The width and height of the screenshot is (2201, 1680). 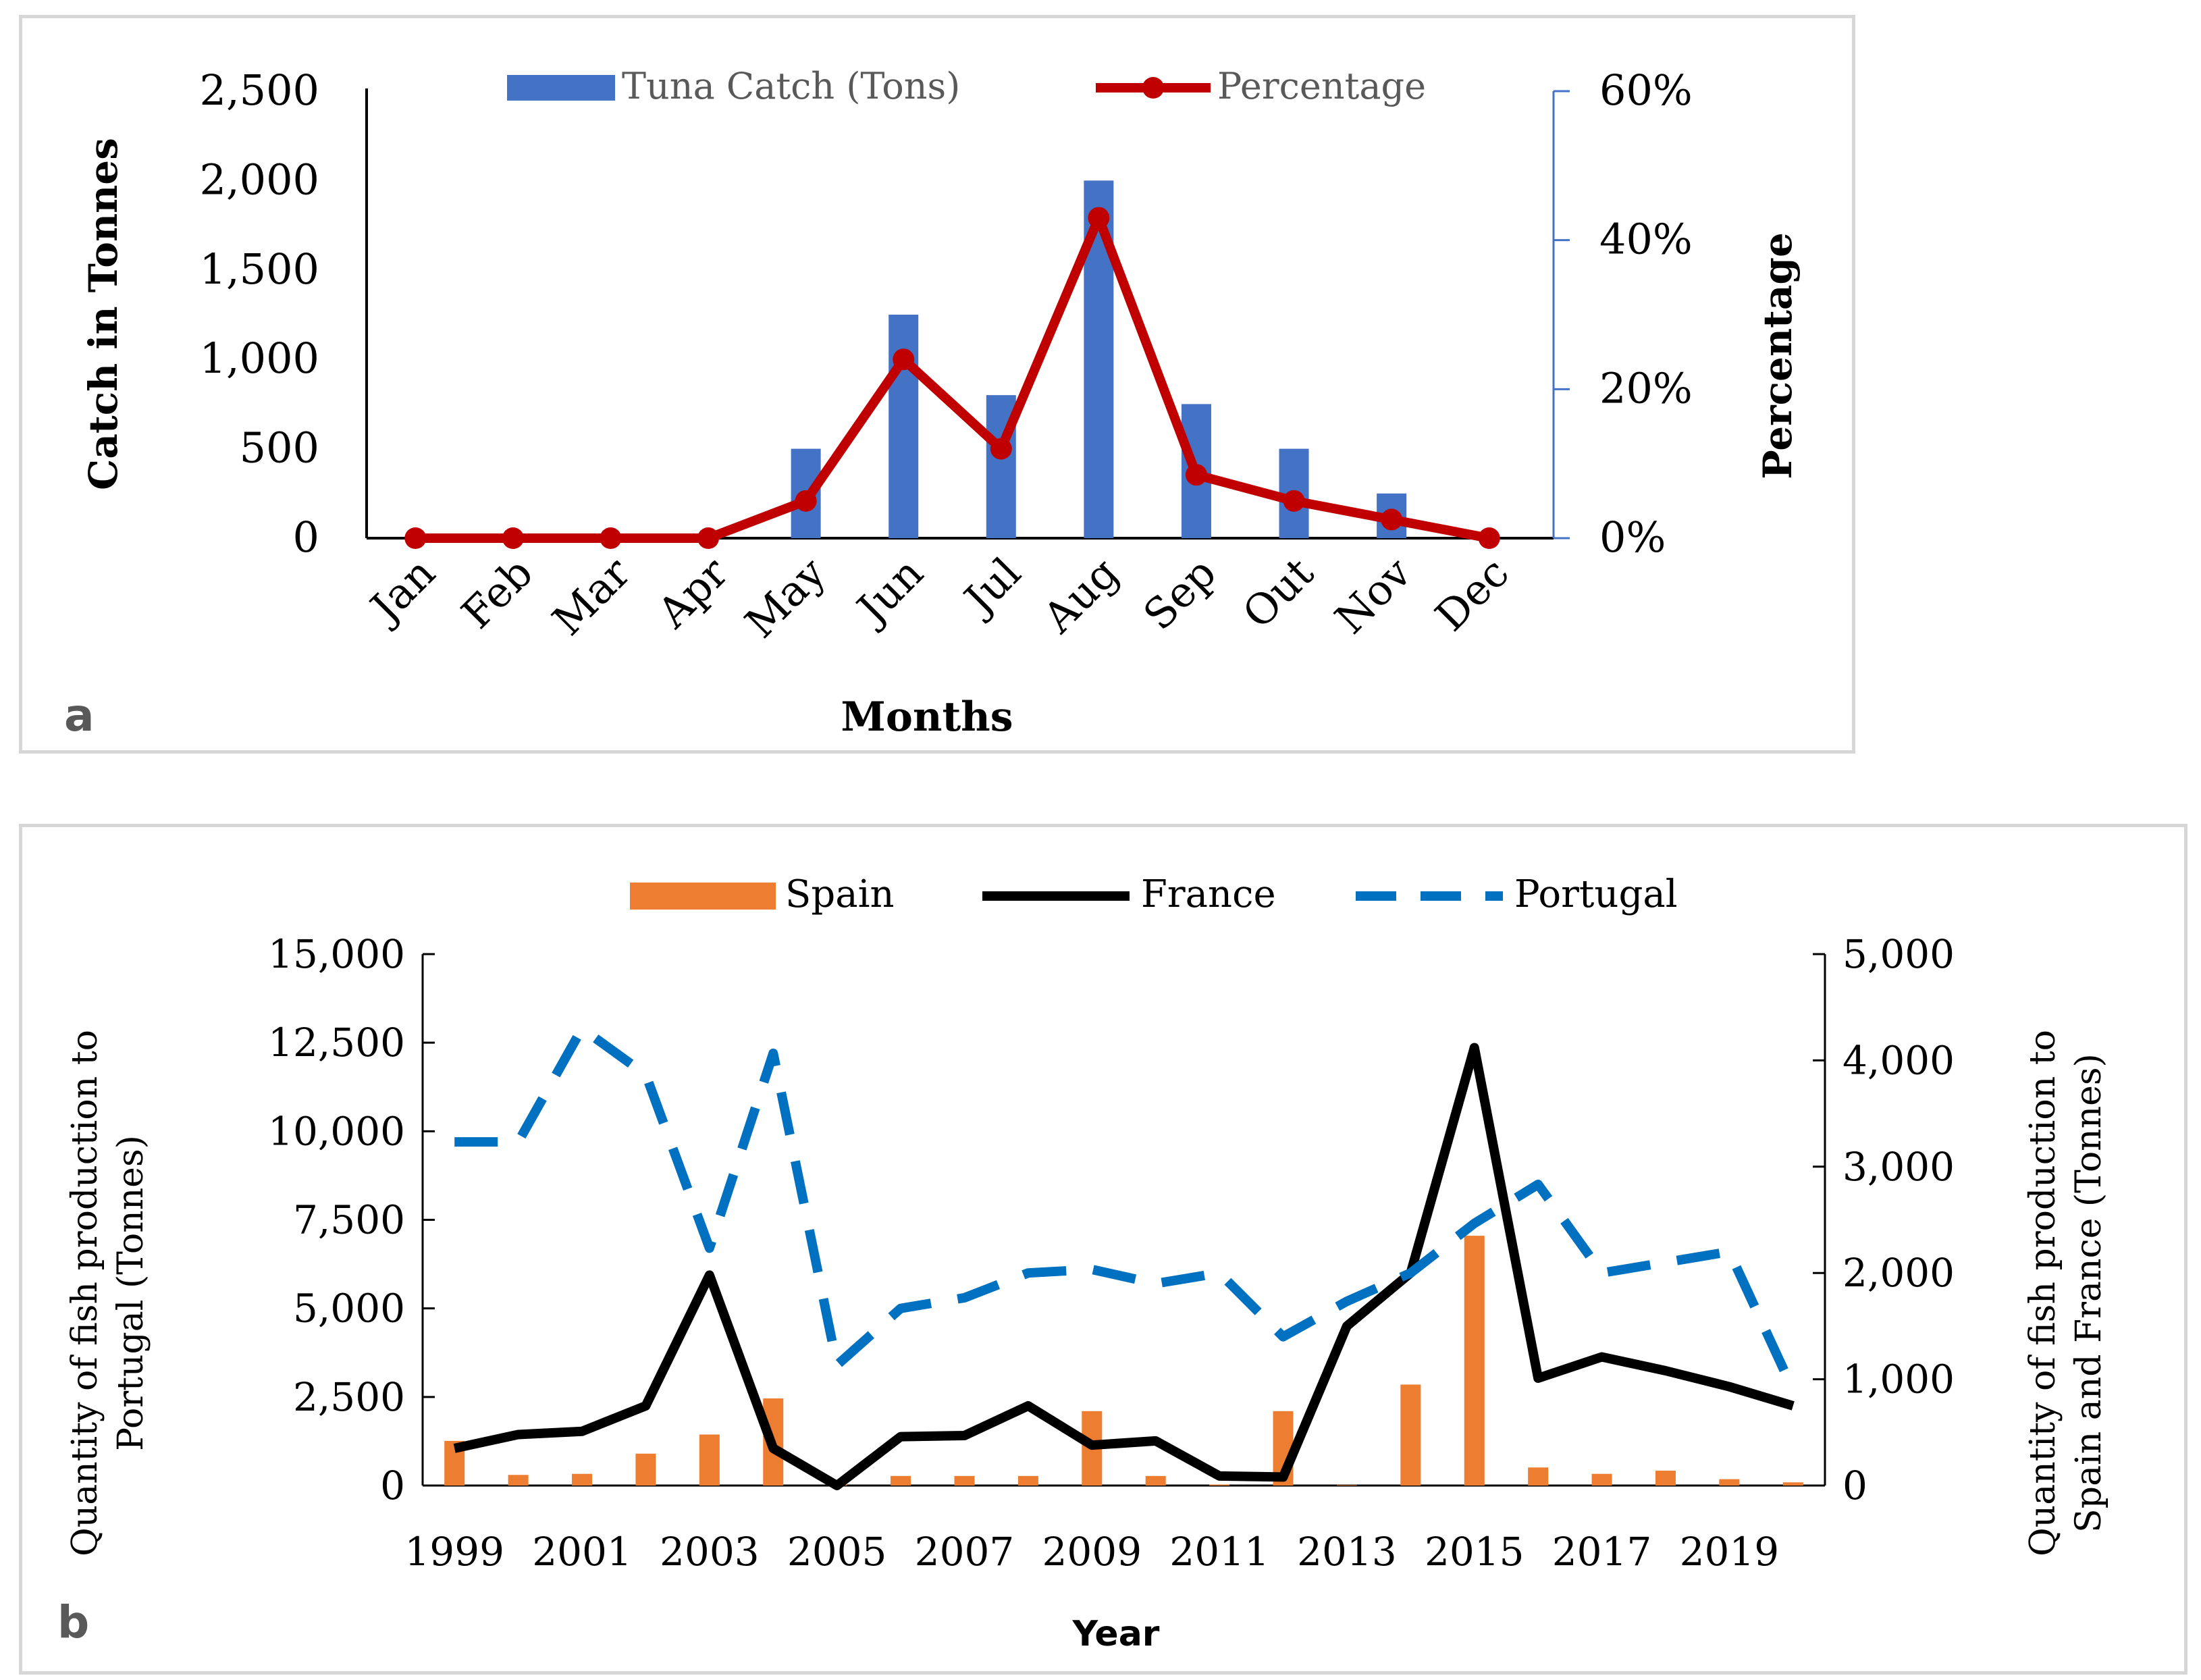 I want to click on point-nov, so click(x=1392, y=520).